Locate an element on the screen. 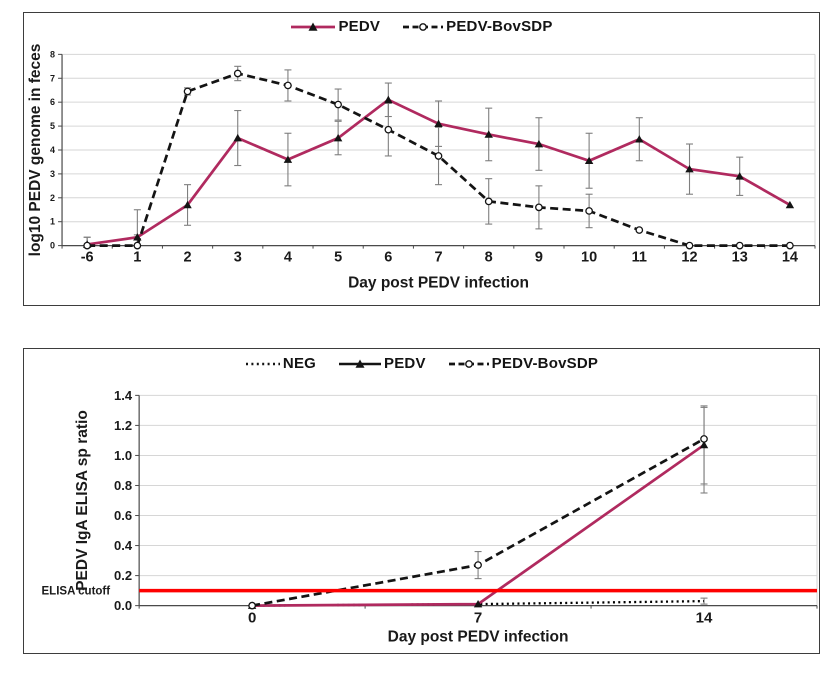 The width and height of the screenshot is (836, 676). pedv-bovsdp-series is located at coordinates (478, 522).